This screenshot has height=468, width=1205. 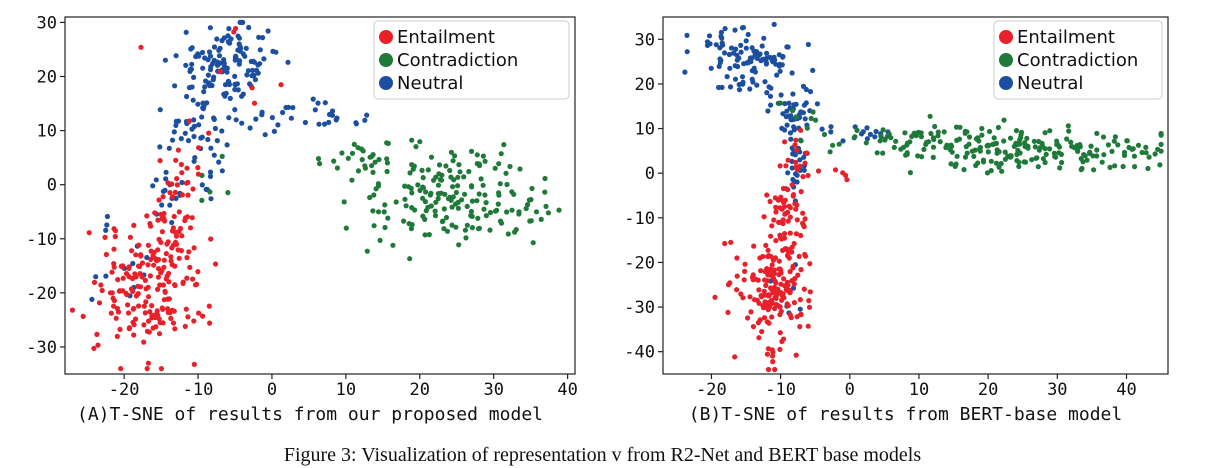 What do you see at coordinates (52, 186) in the screenshot?
I see `y-tick-label: 0` at bounding box center [52, 186].